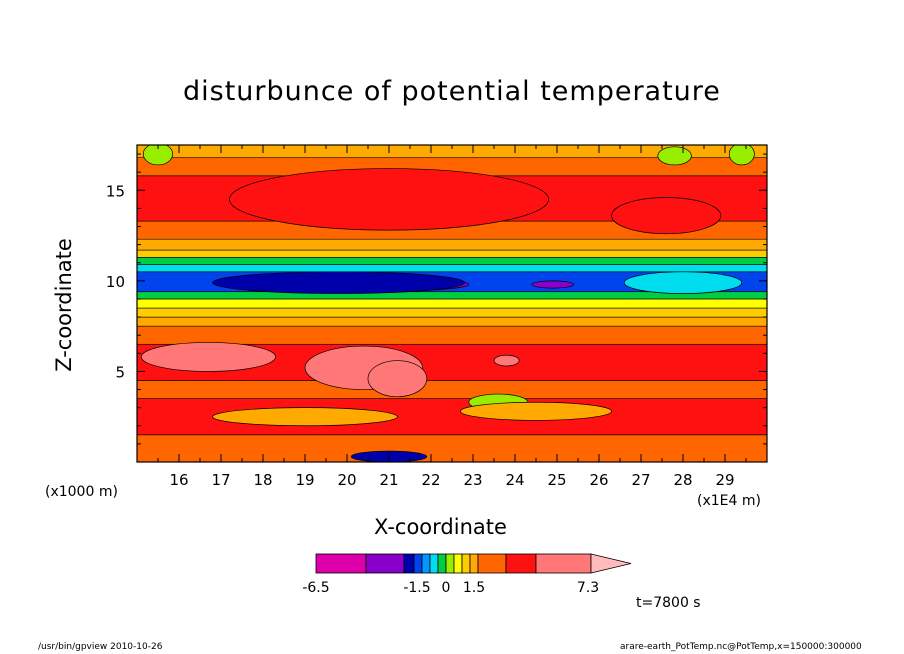 The width and height of the screenshot is (904, 654). What do you see at coordinates (668, 603) in the screenshot?
I see `time-label: t=7800 s` at bounding box center [668, 603].